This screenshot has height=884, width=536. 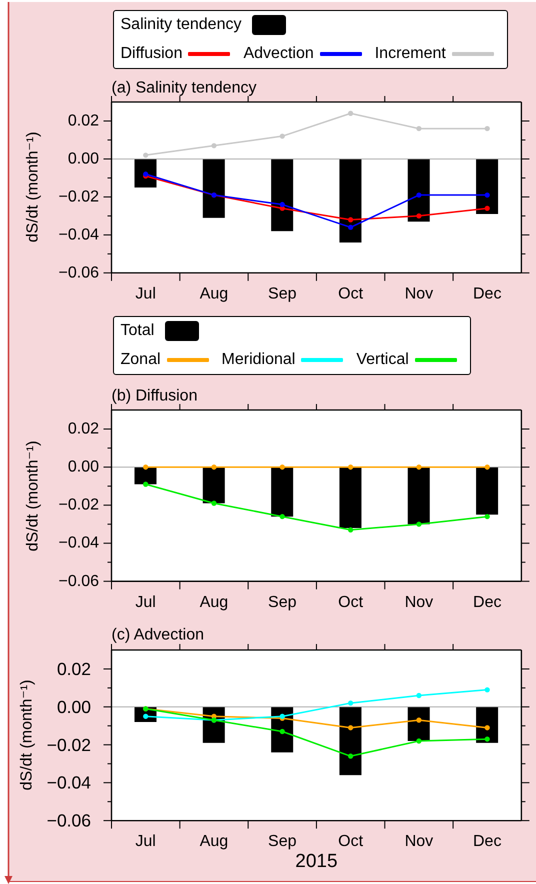 I want to click on legend-label: Advection, so click(x=278, y=53).